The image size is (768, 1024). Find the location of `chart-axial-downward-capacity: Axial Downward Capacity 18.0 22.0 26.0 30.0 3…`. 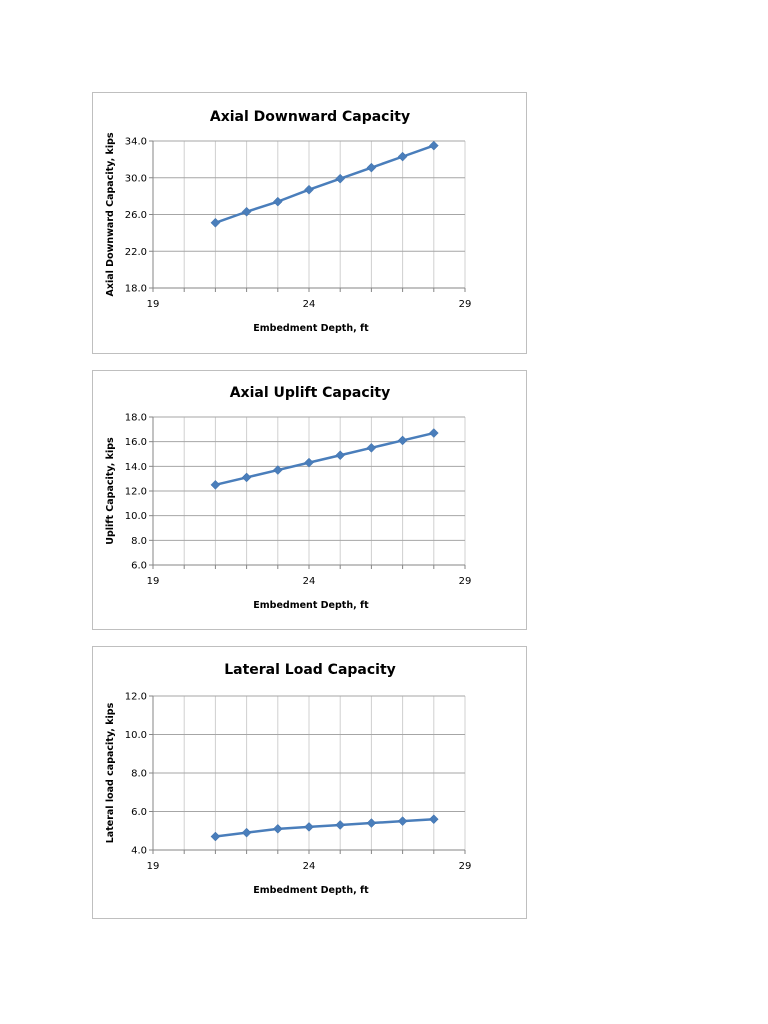

chart-axial-downward-capacity: Axial Downward Capacity 18.0 22.0 26.0 30.0 3… is located at coordinates (309, 223).